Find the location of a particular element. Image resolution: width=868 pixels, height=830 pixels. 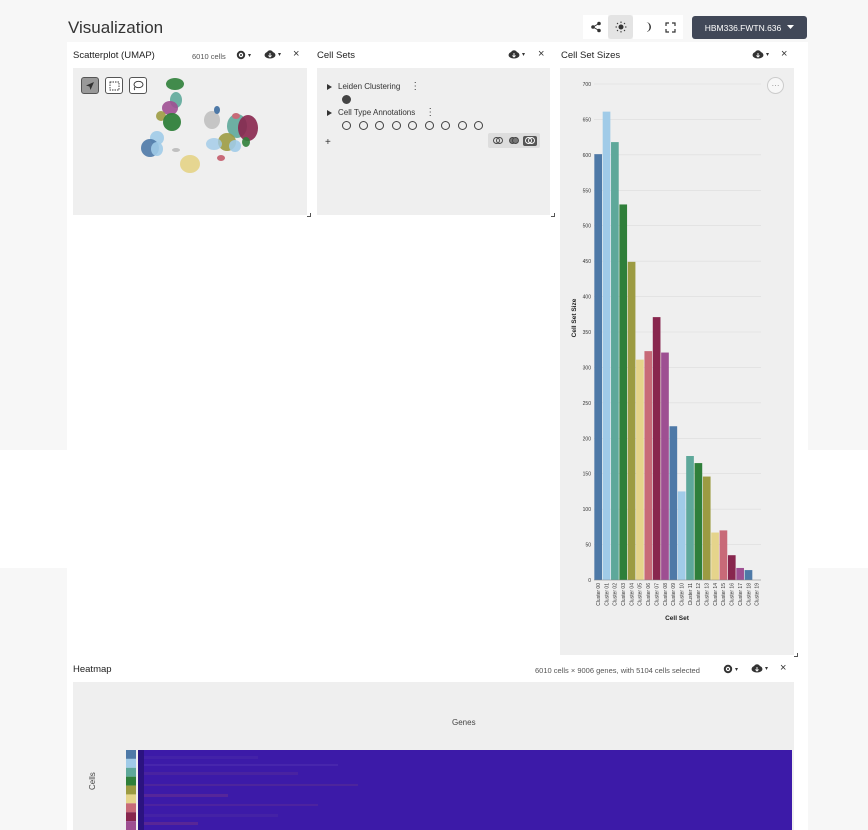

union-button is located at coordinates (514, 141).